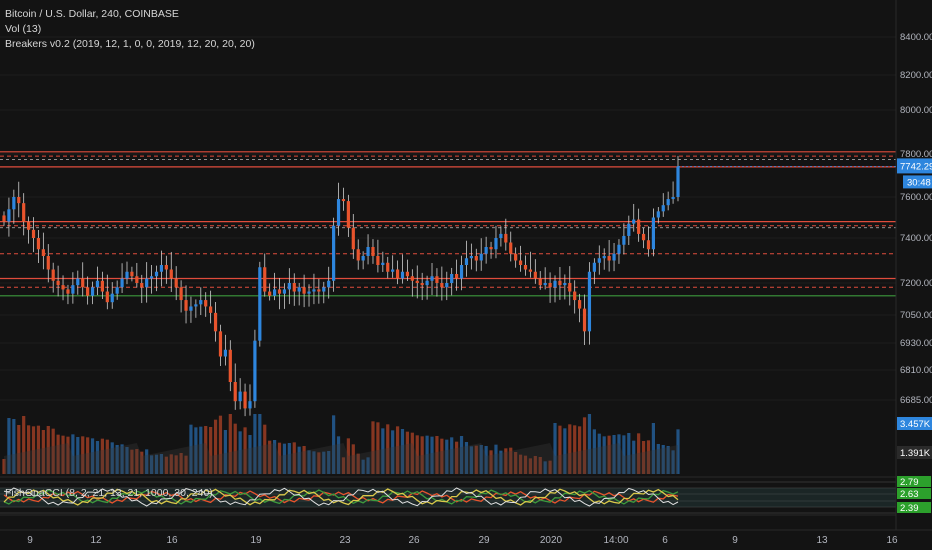 This screenshot has width=932, height=550. Describe the element at coordinates (23, 29) in the screenshot. I see `volume-legend: Vol (13)` at that location.